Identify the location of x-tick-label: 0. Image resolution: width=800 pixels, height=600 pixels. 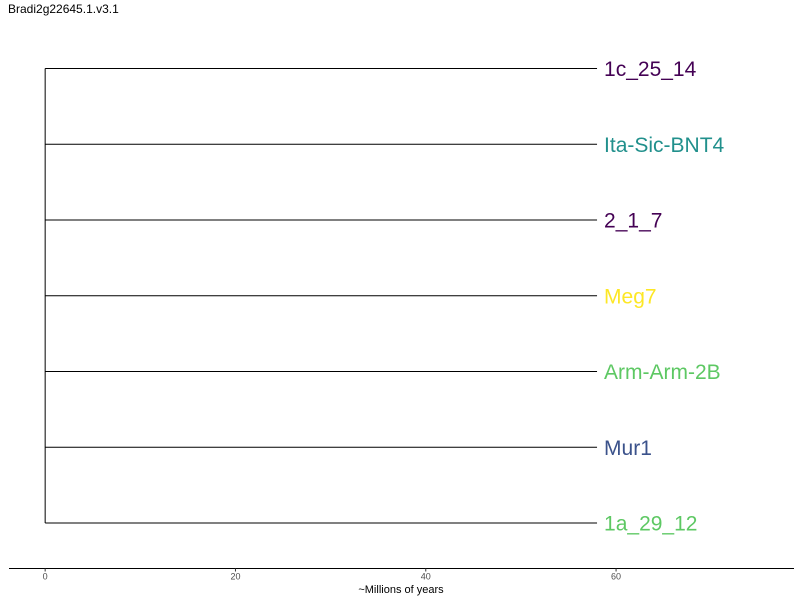
(45, 577).